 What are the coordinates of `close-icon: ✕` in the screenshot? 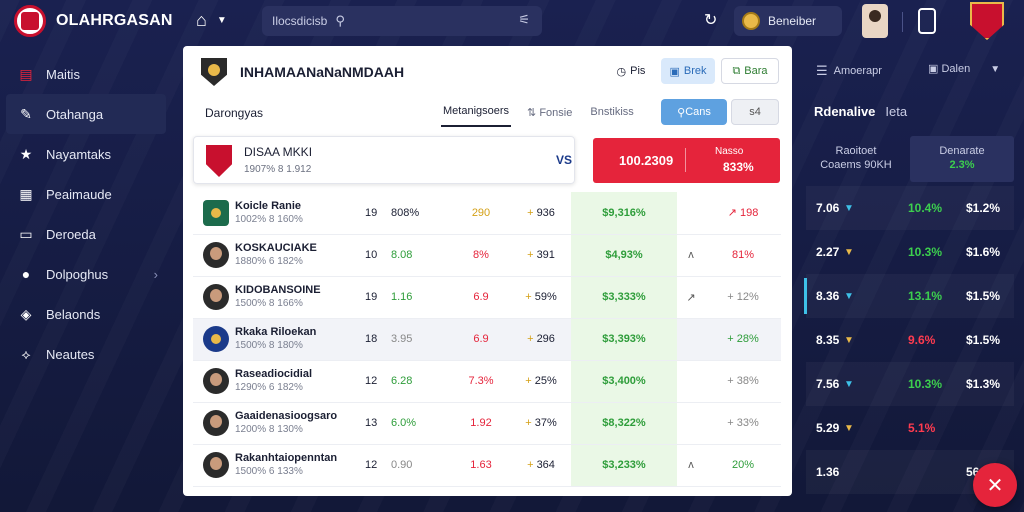 It's located at (995, 485).